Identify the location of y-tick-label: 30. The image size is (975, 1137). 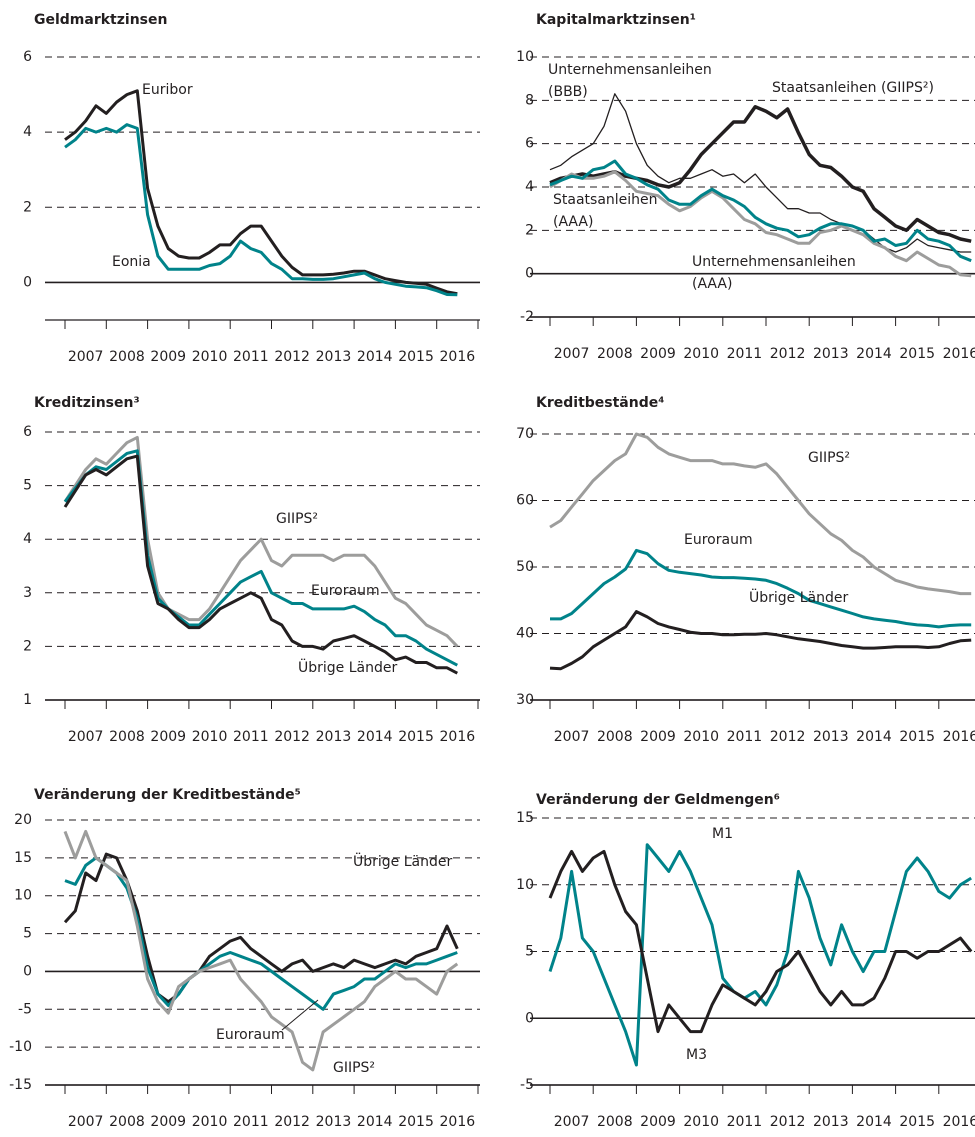
(525, 700).